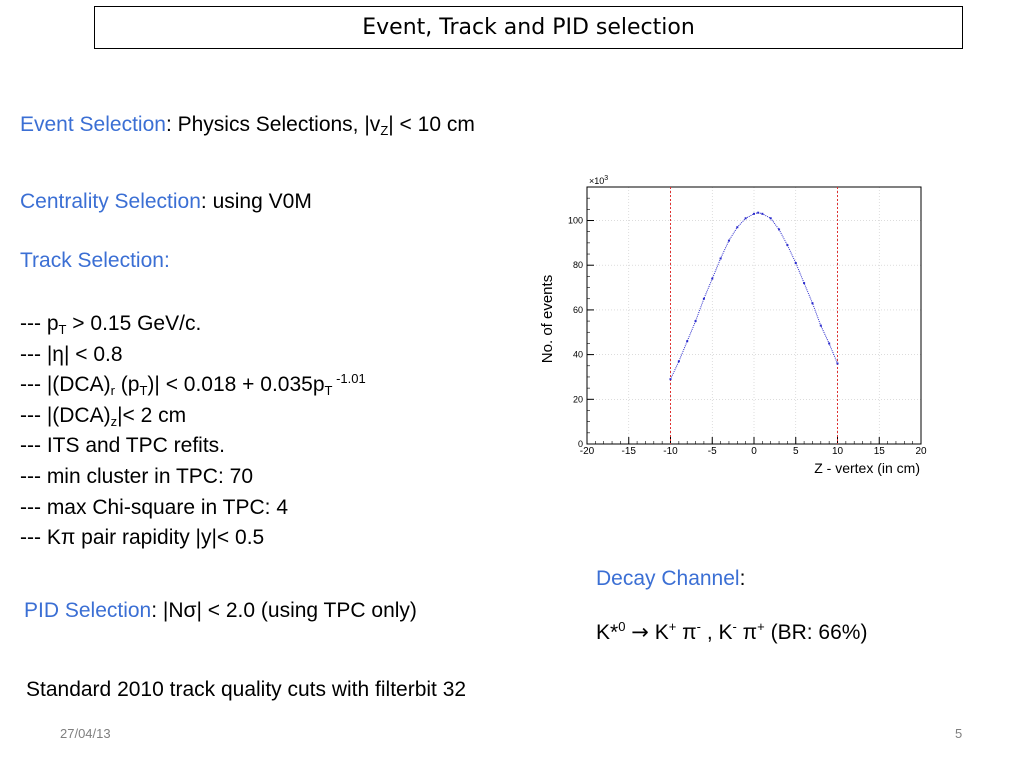 This screenshot has width=1024, height=768. What do you see at coordinates (672, 626) in the screenshot?
I see `kplus-sup: +` at bounding box center [672, 626].